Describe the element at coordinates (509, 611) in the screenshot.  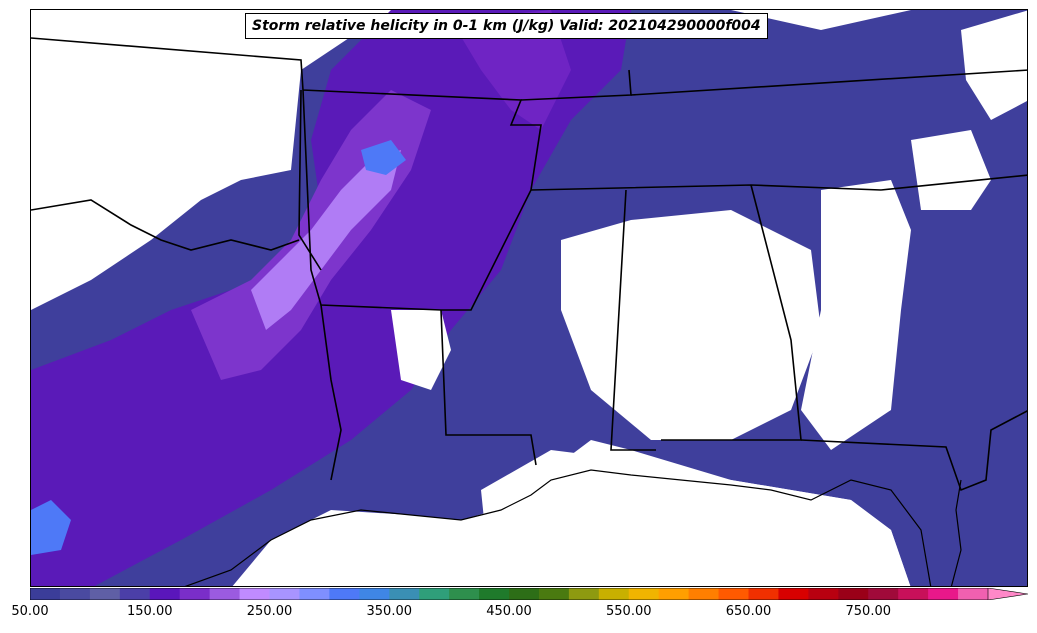
I see `colorbar-tick-label: 450.00` at that location.